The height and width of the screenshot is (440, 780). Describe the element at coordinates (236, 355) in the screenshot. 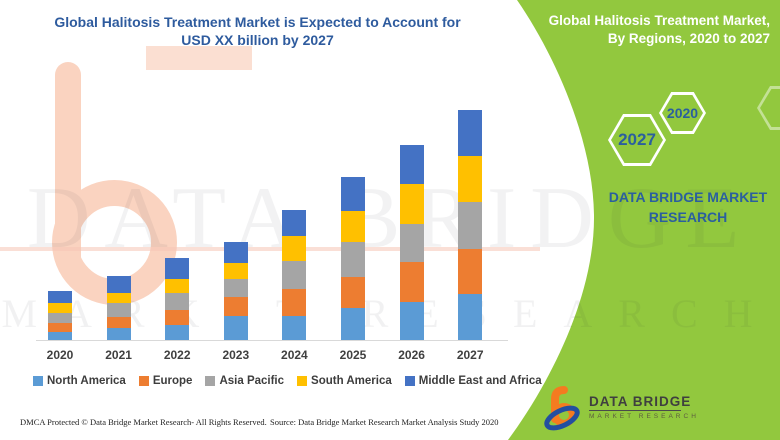

I see `x-label-2023: 2023` at that location.